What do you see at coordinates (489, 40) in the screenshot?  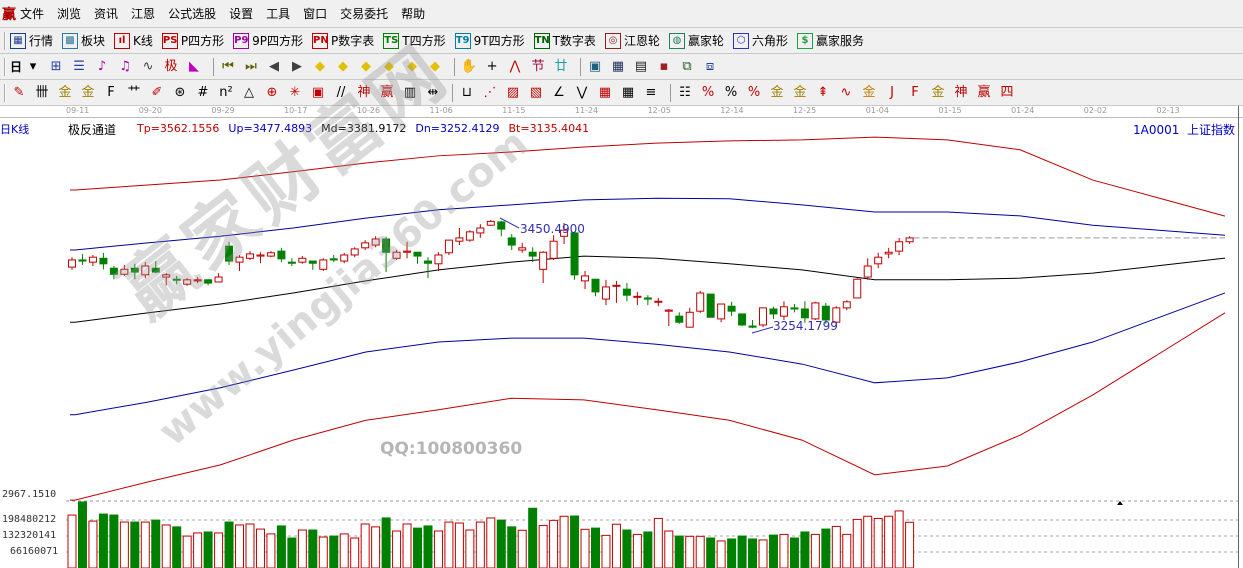 I see `toolbar-button: T9 9T四方形` at bounding box center [489, 40].